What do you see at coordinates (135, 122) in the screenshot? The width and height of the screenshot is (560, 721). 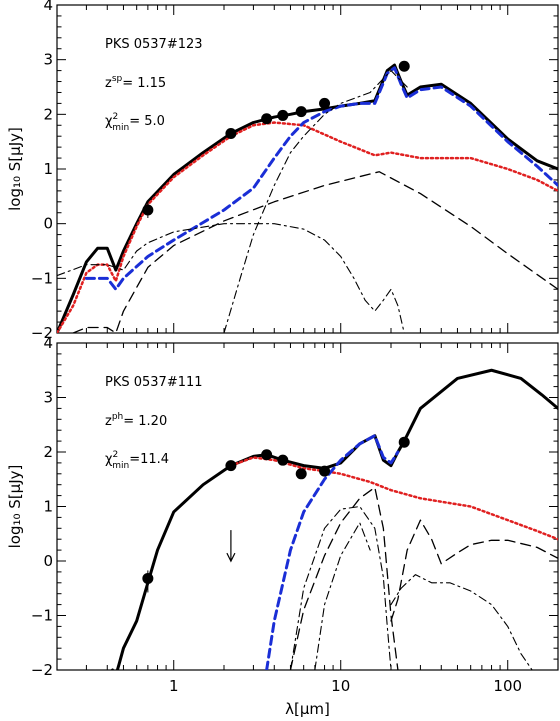 I see `chi-square-label: χ2 min= 5.0` at bounding box center [135, 122].